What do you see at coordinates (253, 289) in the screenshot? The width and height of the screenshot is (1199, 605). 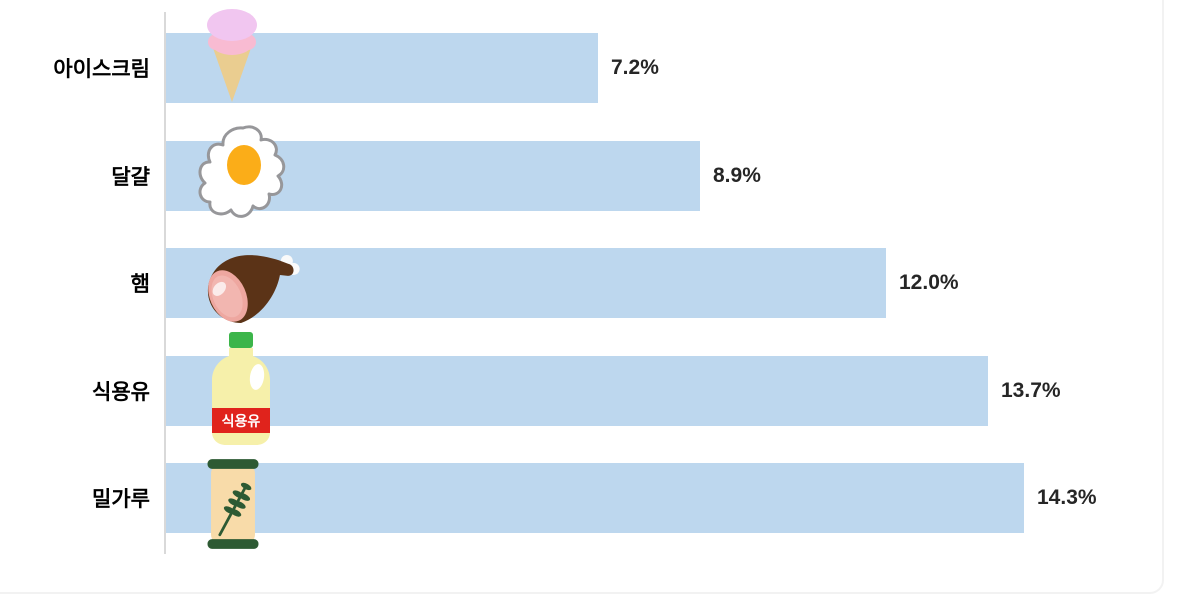 I see `ham-icon` at bounding box center [253, 289].